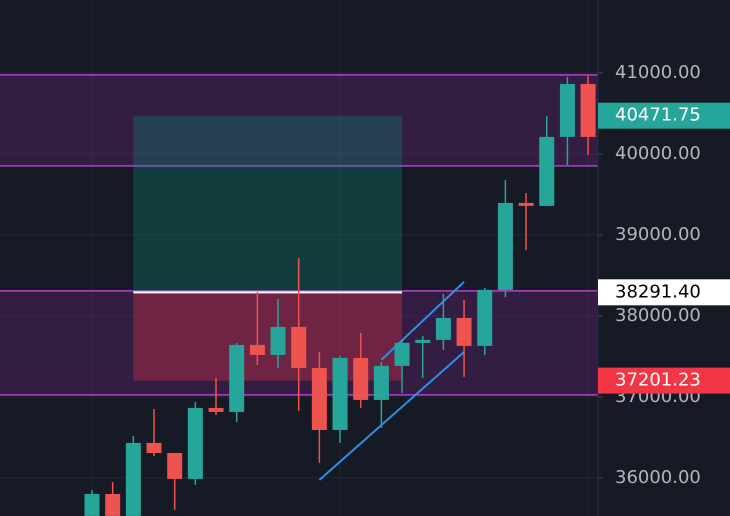 This screenshot has width=730, height=516. Describe the element at coordinates (658, 315) in the screenshot. I see `y-tick-label: 38000.00` at that location.